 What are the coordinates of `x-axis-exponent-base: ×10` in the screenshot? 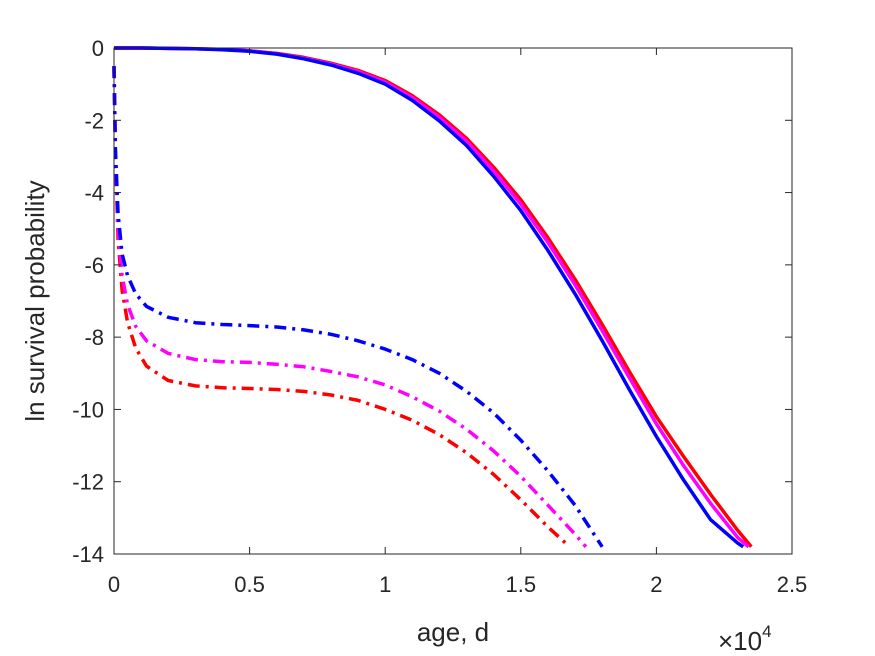 It's located at (740, 641).